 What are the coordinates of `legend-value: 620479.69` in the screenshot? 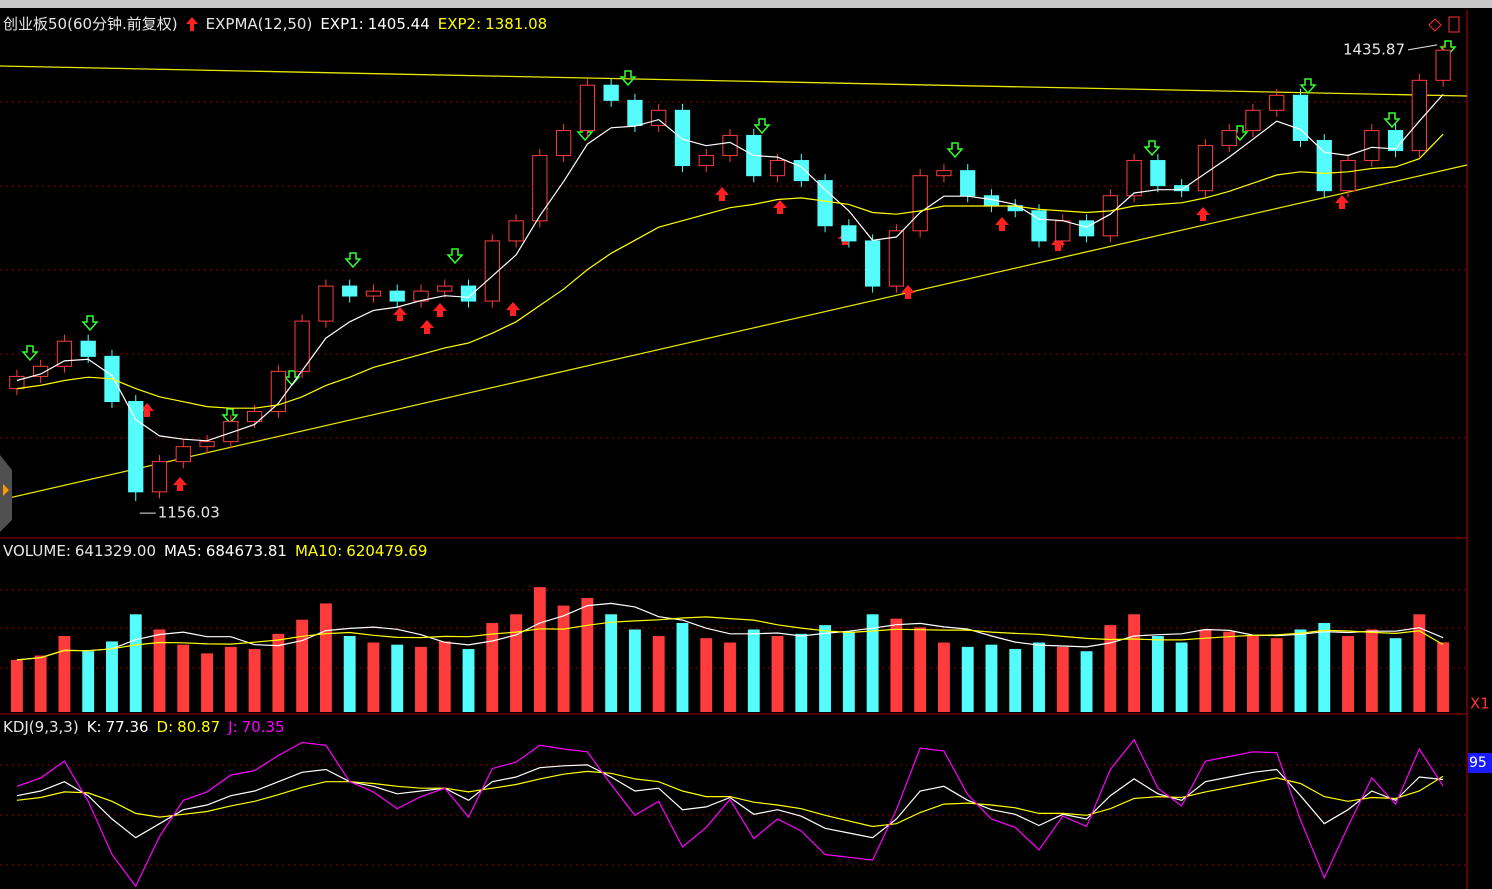 It's located at (387, 551).